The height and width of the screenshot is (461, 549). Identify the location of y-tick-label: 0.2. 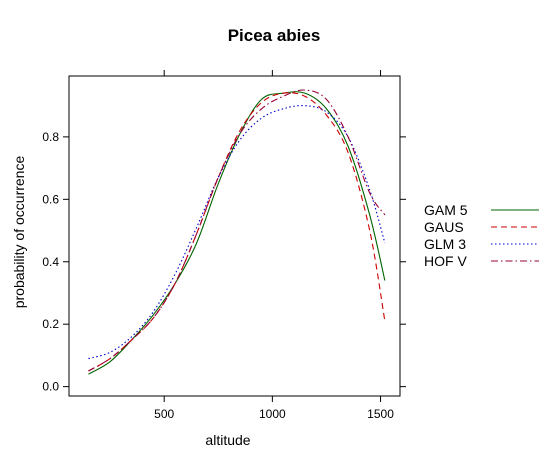
(50, 324).